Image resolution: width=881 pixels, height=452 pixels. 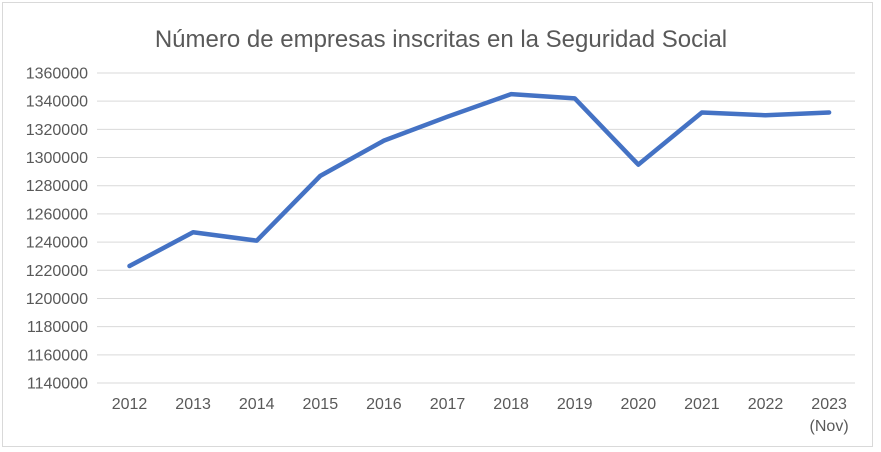 What do you see at coordinates (639, 404) in the screenshot?
I see `x-axis-tick-label: 2020` at bounding box center [639, 404].